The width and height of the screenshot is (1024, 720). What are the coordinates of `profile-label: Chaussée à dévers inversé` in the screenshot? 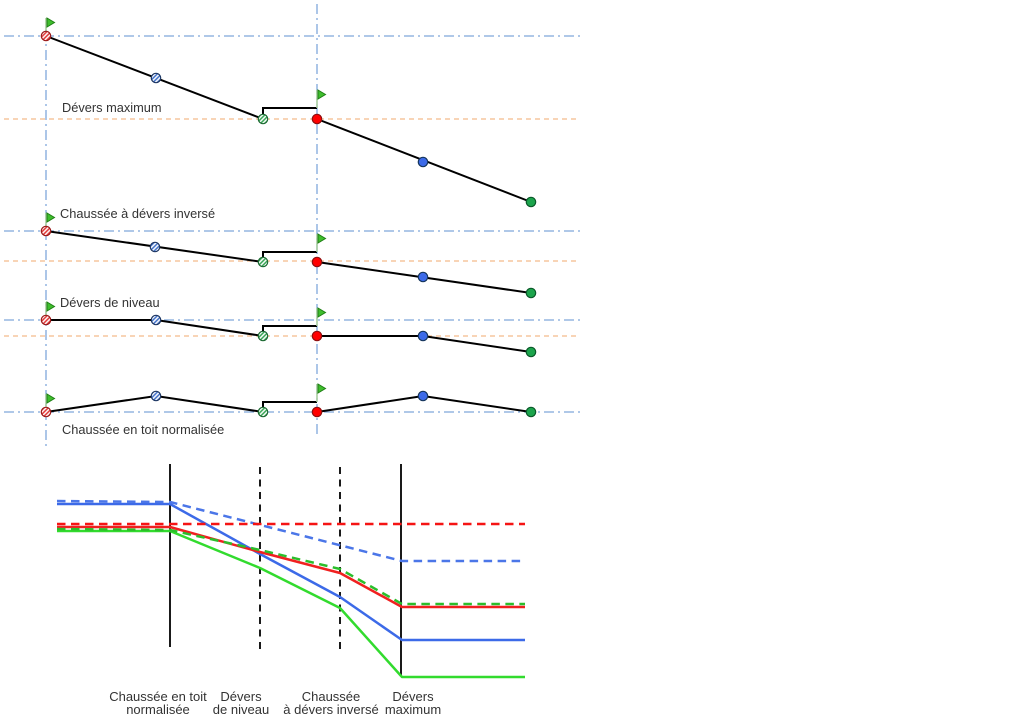 It's located at (137, 213).